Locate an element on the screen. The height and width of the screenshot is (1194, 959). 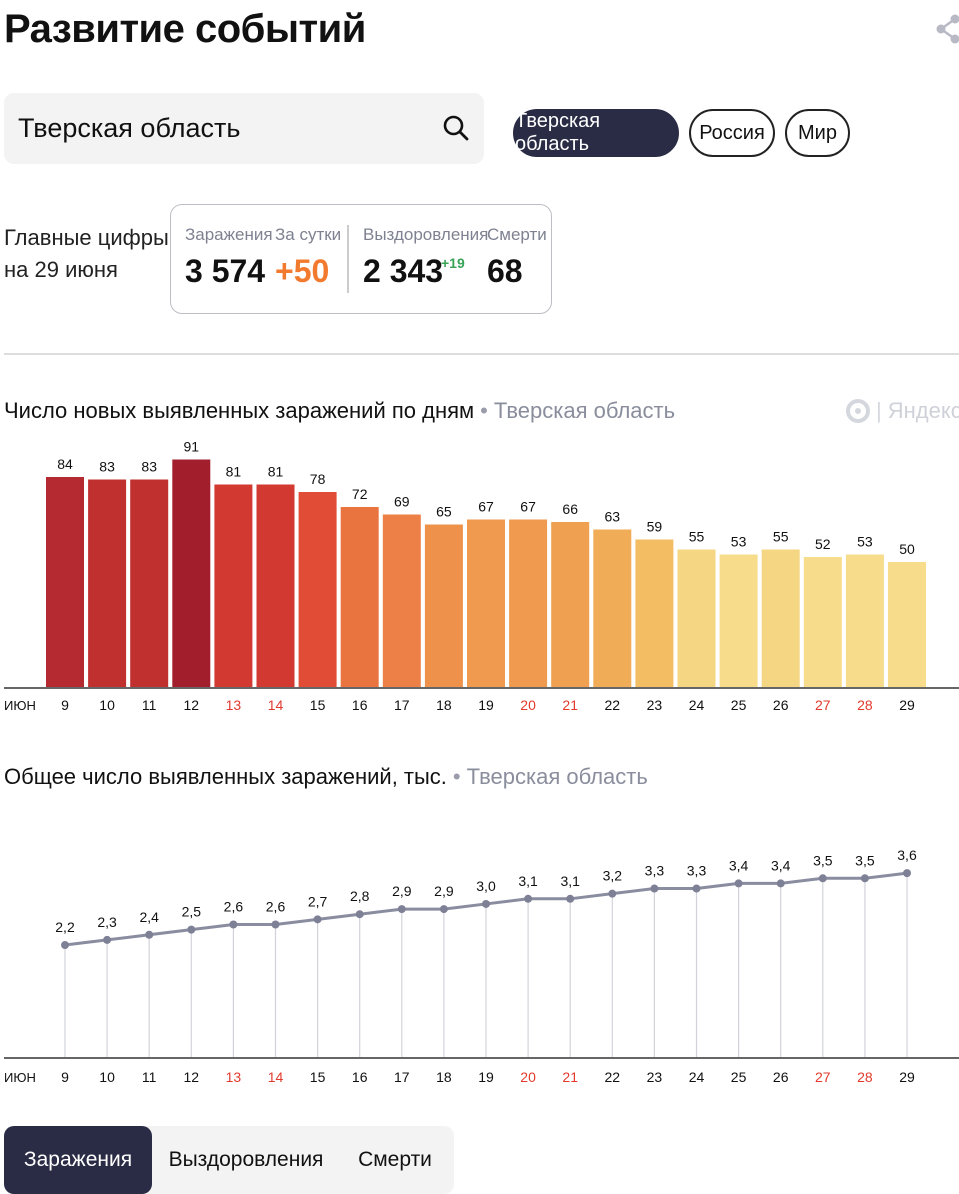
bar-value-label: 78 is located at coordinates (318, 479).